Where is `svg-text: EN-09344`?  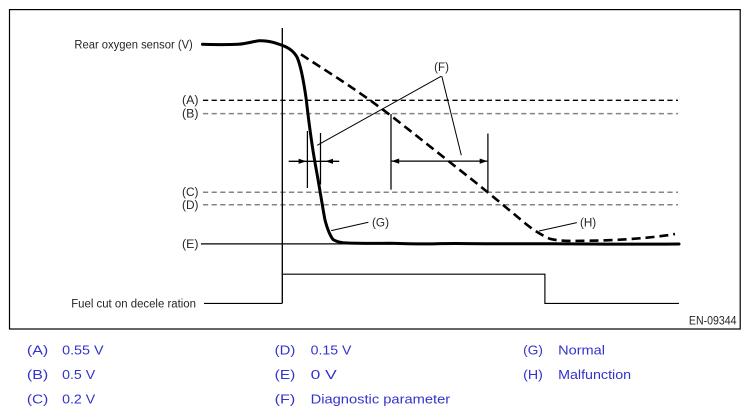
svg-text: EN-09344 is located at coordinates (713, 322).